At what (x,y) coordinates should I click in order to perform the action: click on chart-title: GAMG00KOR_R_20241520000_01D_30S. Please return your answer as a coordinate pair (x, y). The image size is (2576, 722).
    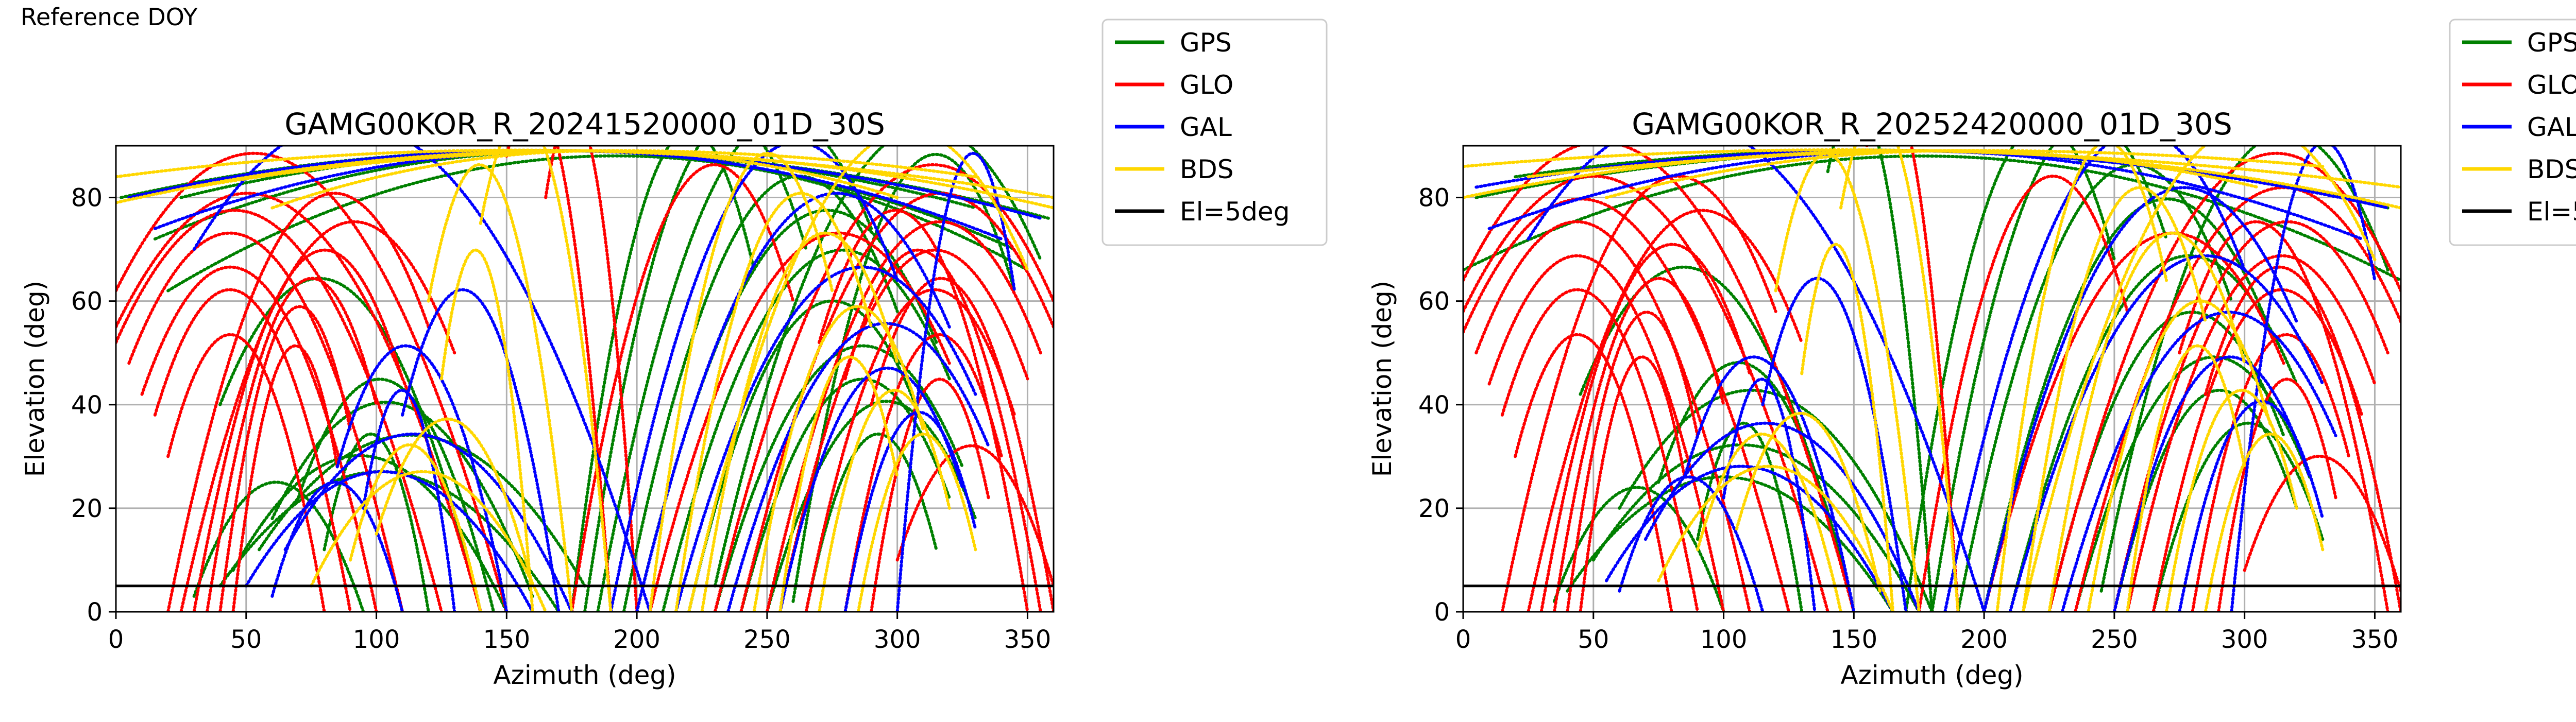
    Looking at the image, I should click on (584, 124).